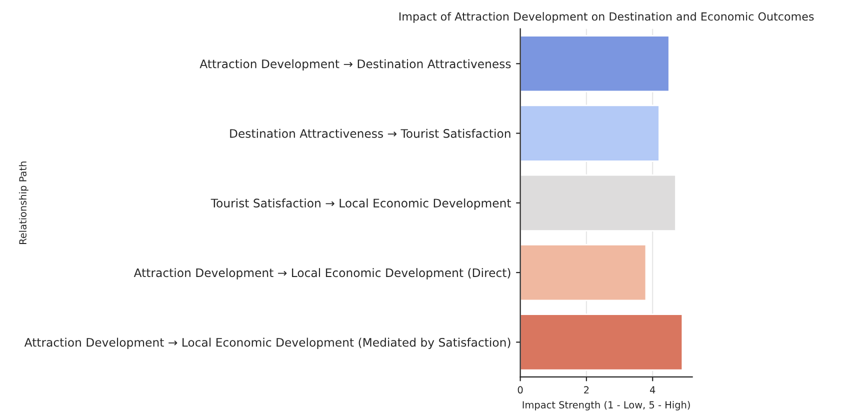  Describe the element at coordinates (606, 17) in the screenshot. I see `chart-title: Impact of Attraction Development on Destination and Economic Outcomes` at that location.